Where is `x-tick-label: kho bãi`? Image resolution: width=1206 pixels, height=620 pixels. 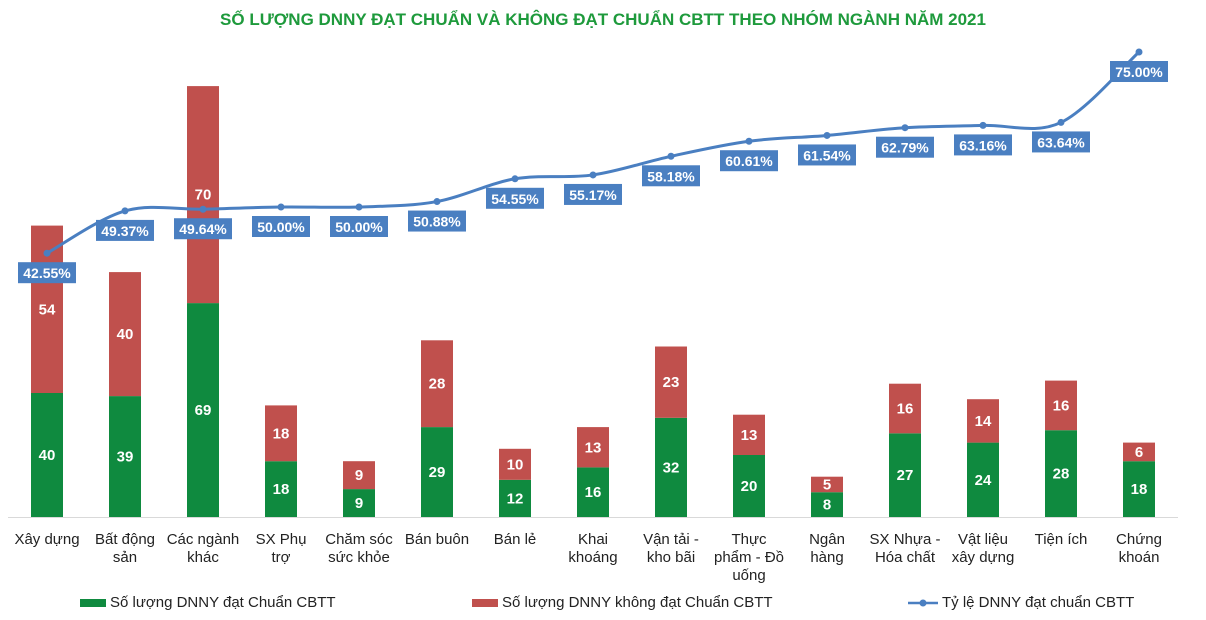 x-tick-label: kho bãi is located at coordinates (671, 557).